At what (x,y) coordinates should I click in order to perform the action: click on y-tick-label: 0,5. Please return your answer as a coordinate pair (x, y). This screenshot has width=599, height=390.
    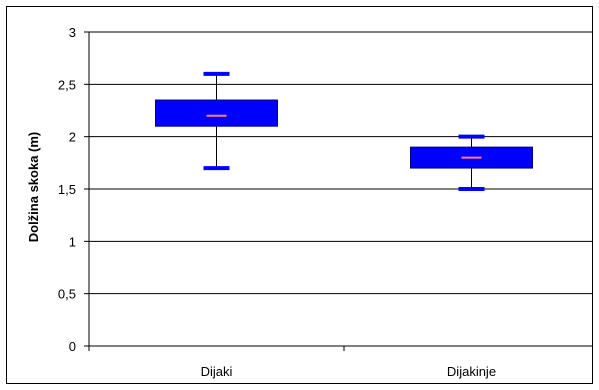
    Looking at the image, I should click on (67, 294).